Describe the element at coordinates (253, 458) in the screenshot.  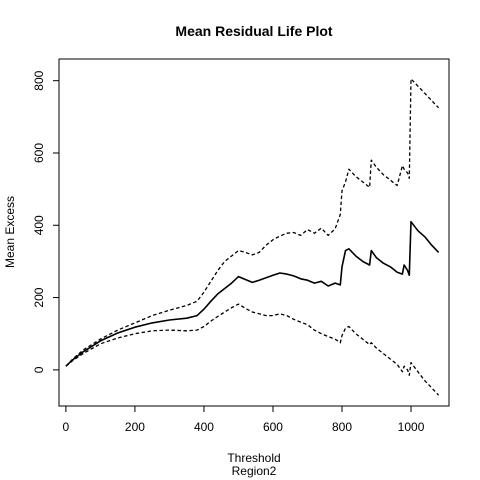
I see `x-axis-label: Threshold` at that location.